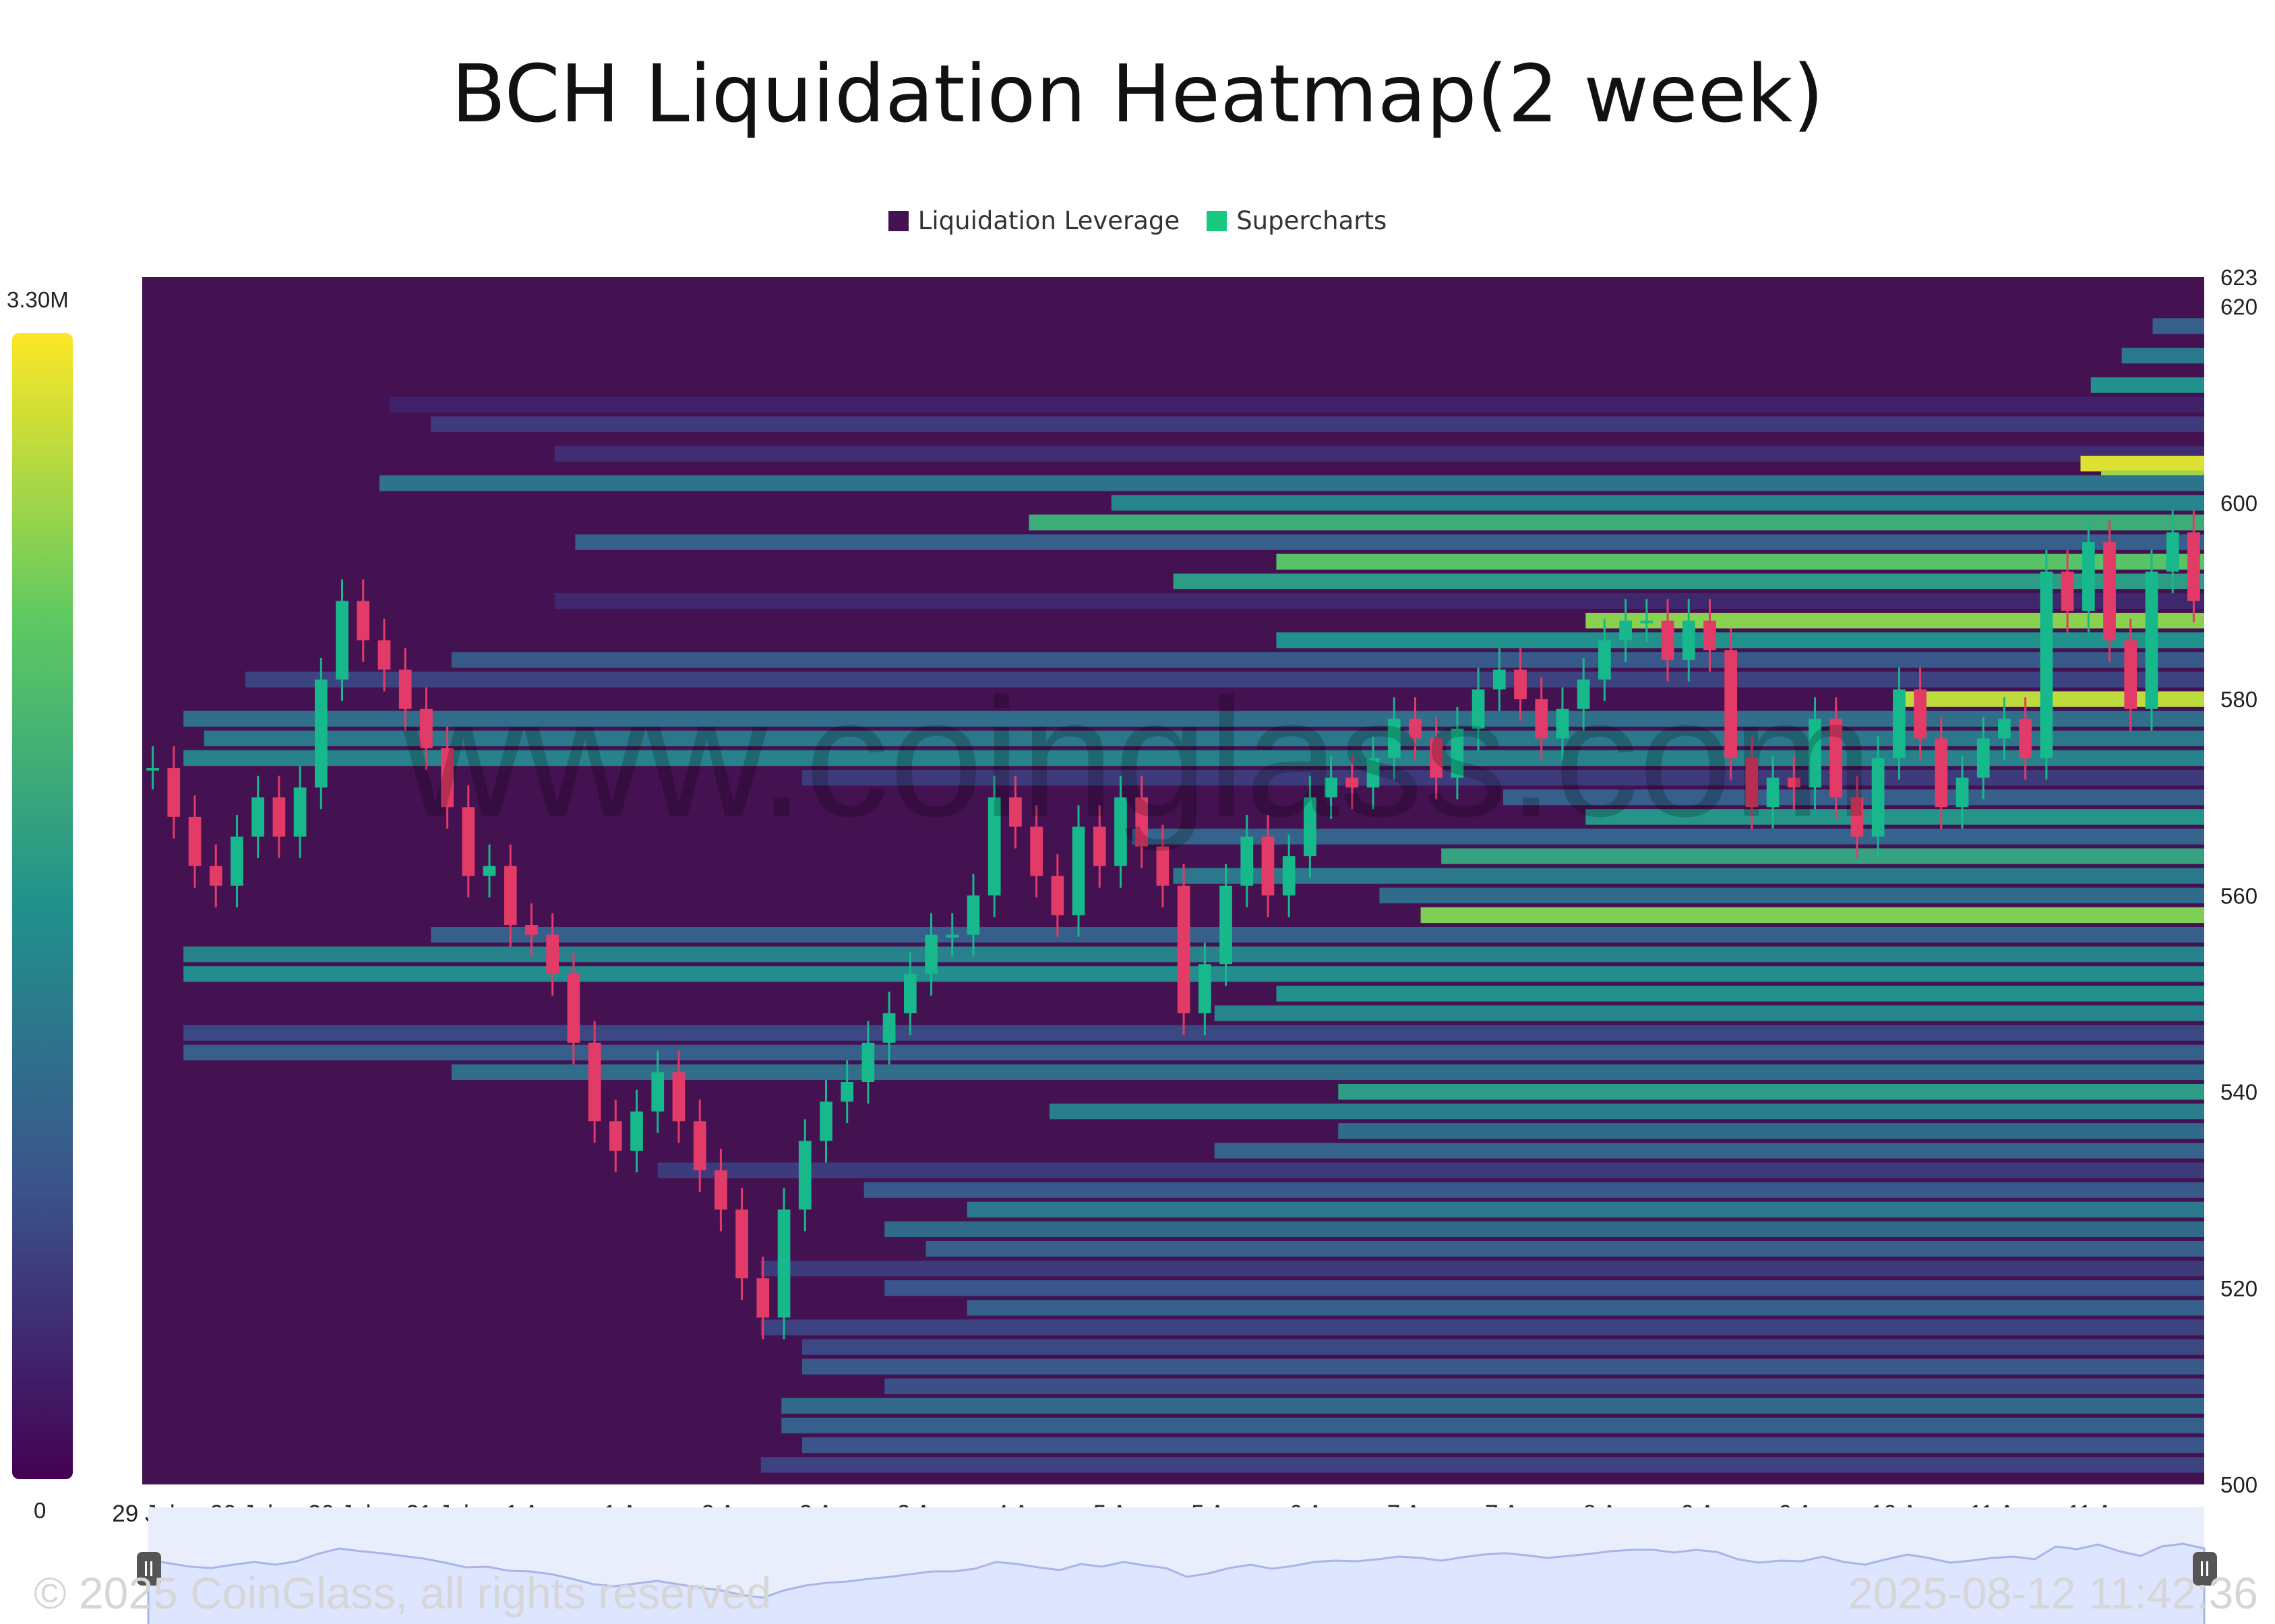  Describe the element at coordinates (2238, 699) in the screenshot. I see `y-tick-label: 580` at that location.